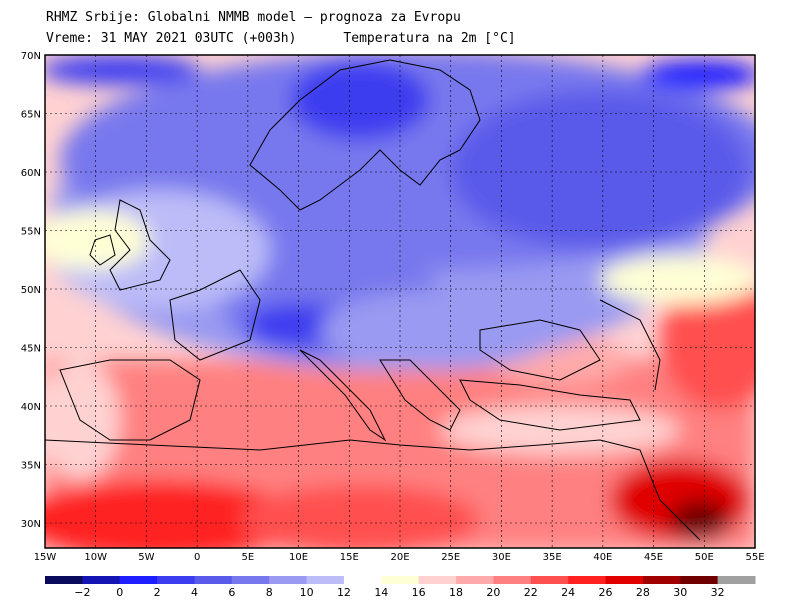 The height and width of the screenshot is (600, 800). Describe the element at coordinates (568, 592) in the screenshot. I see `colorbar-label: 24` at that location.